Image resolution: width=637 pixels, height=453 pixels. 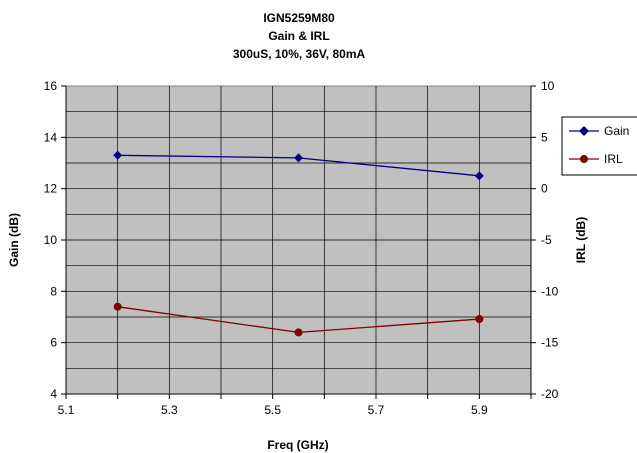 I want to click on chart-title-line-3: 300uS, 10%, 36V, 80mA, so click(x=299, y=54).